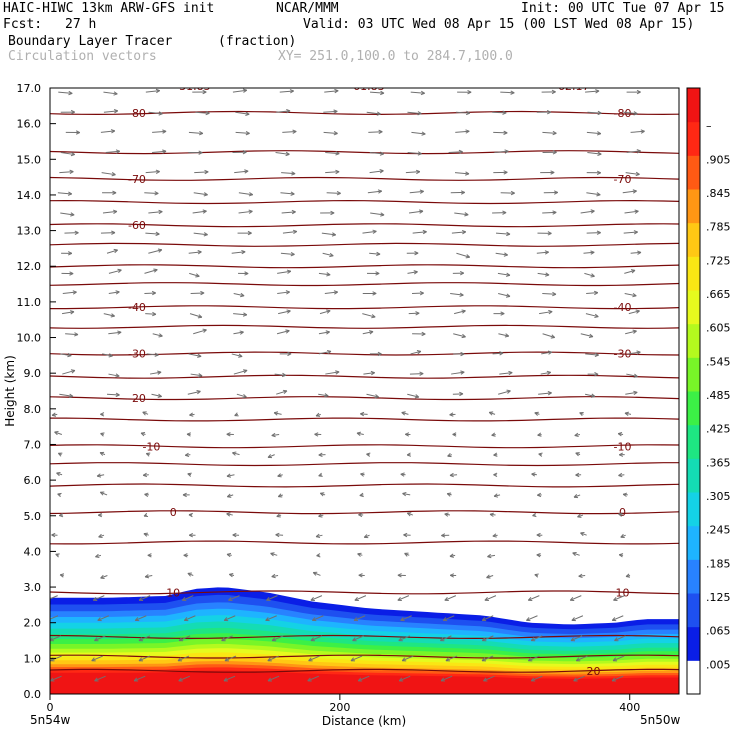  Describe the element at coordinates (137, 179) in the screenshot. I see `contour-label: -70` at that location.